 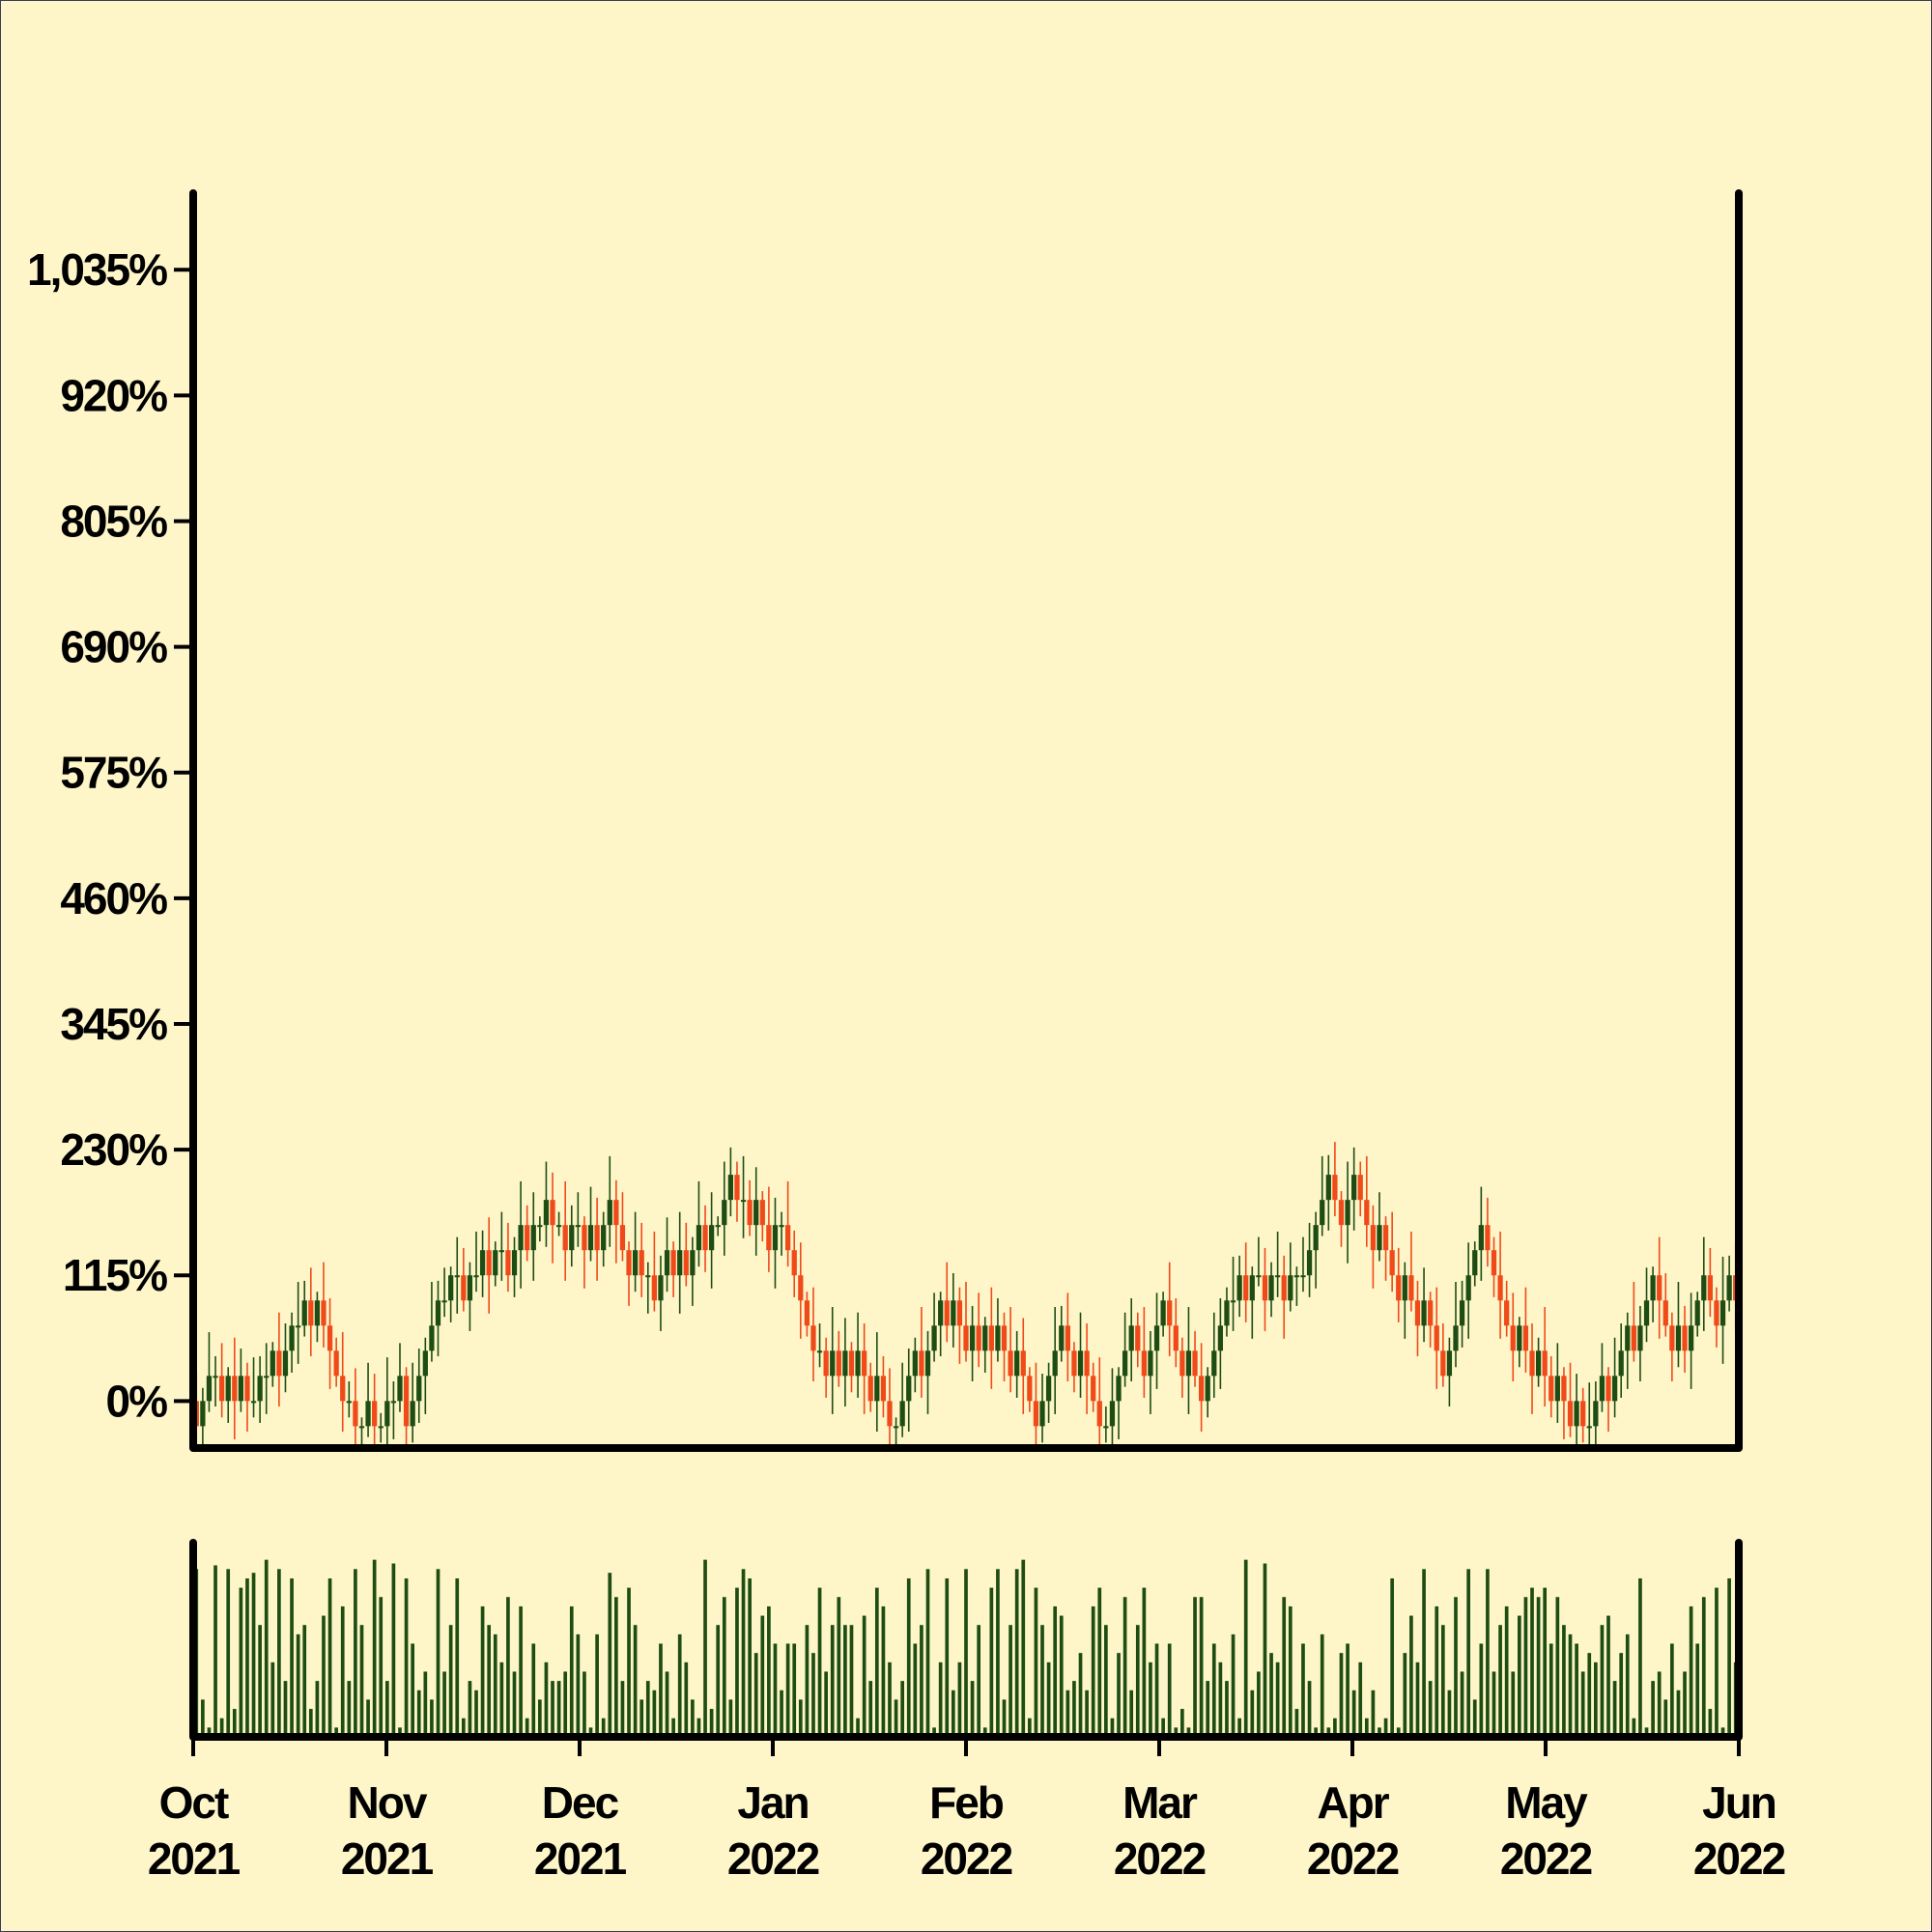 I want to click on y-tick-label: 115%, so click(x=115, y=1275).